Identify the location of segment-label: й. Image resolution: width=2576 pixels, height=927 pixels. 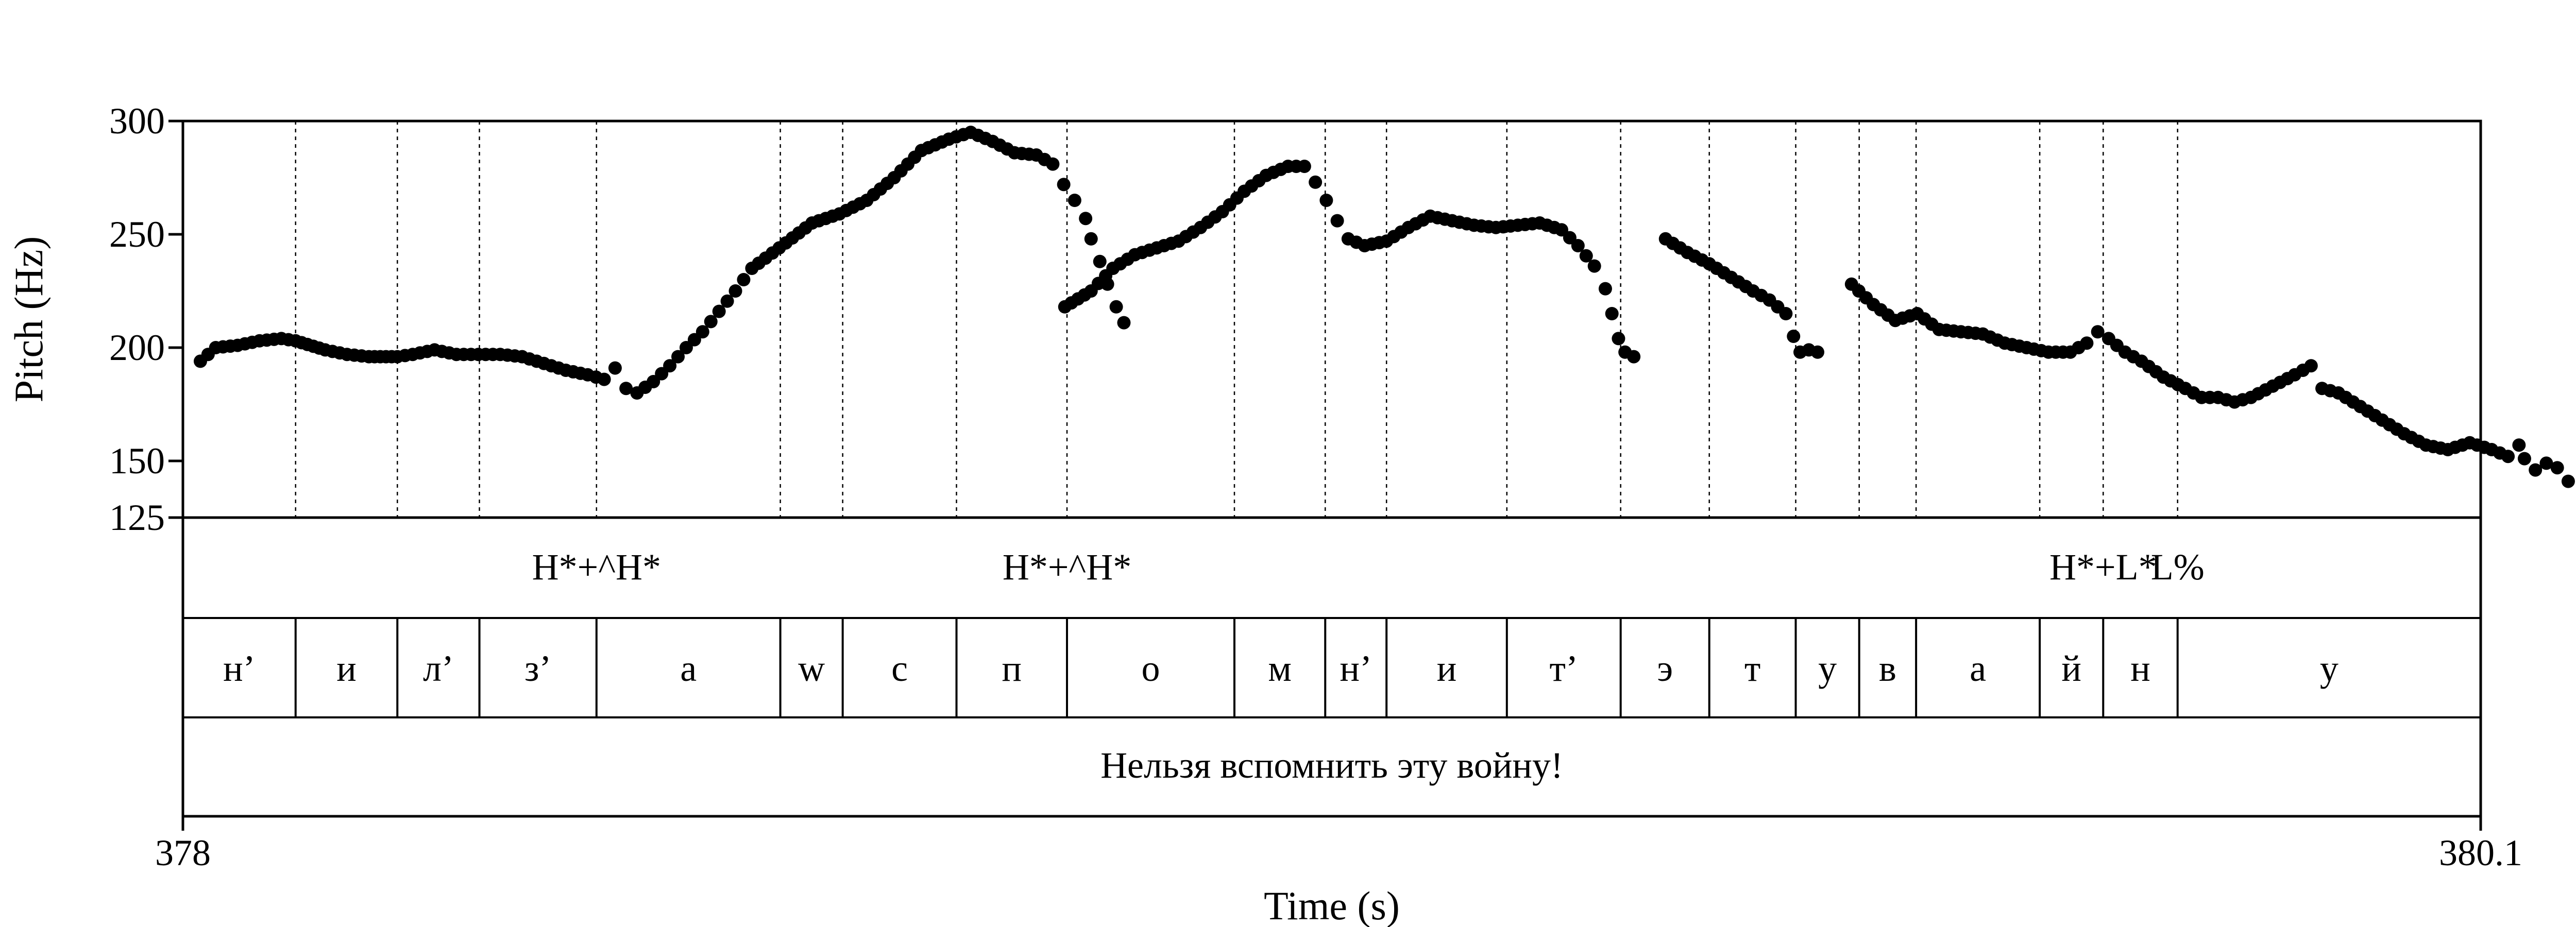
(2071, 668).